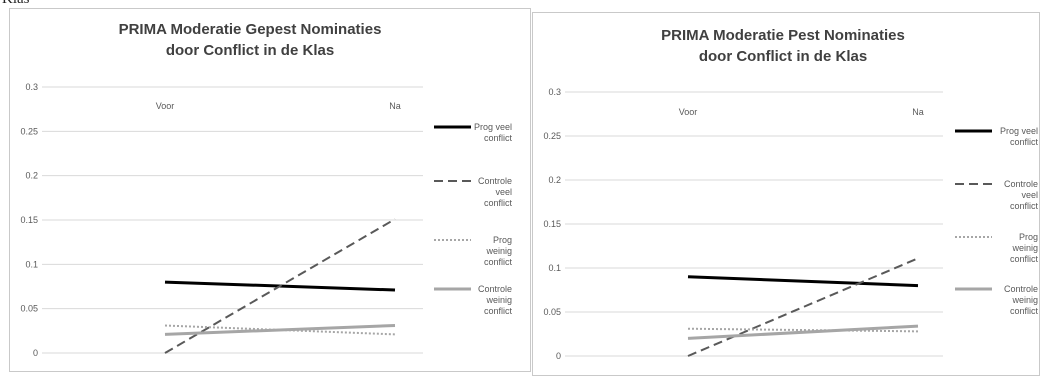 The image size is (1040, 376). What do you see at coordinates (16, 4) in the screenshot?
I see `top-caption: Klas` at bounding box center [16, 4].